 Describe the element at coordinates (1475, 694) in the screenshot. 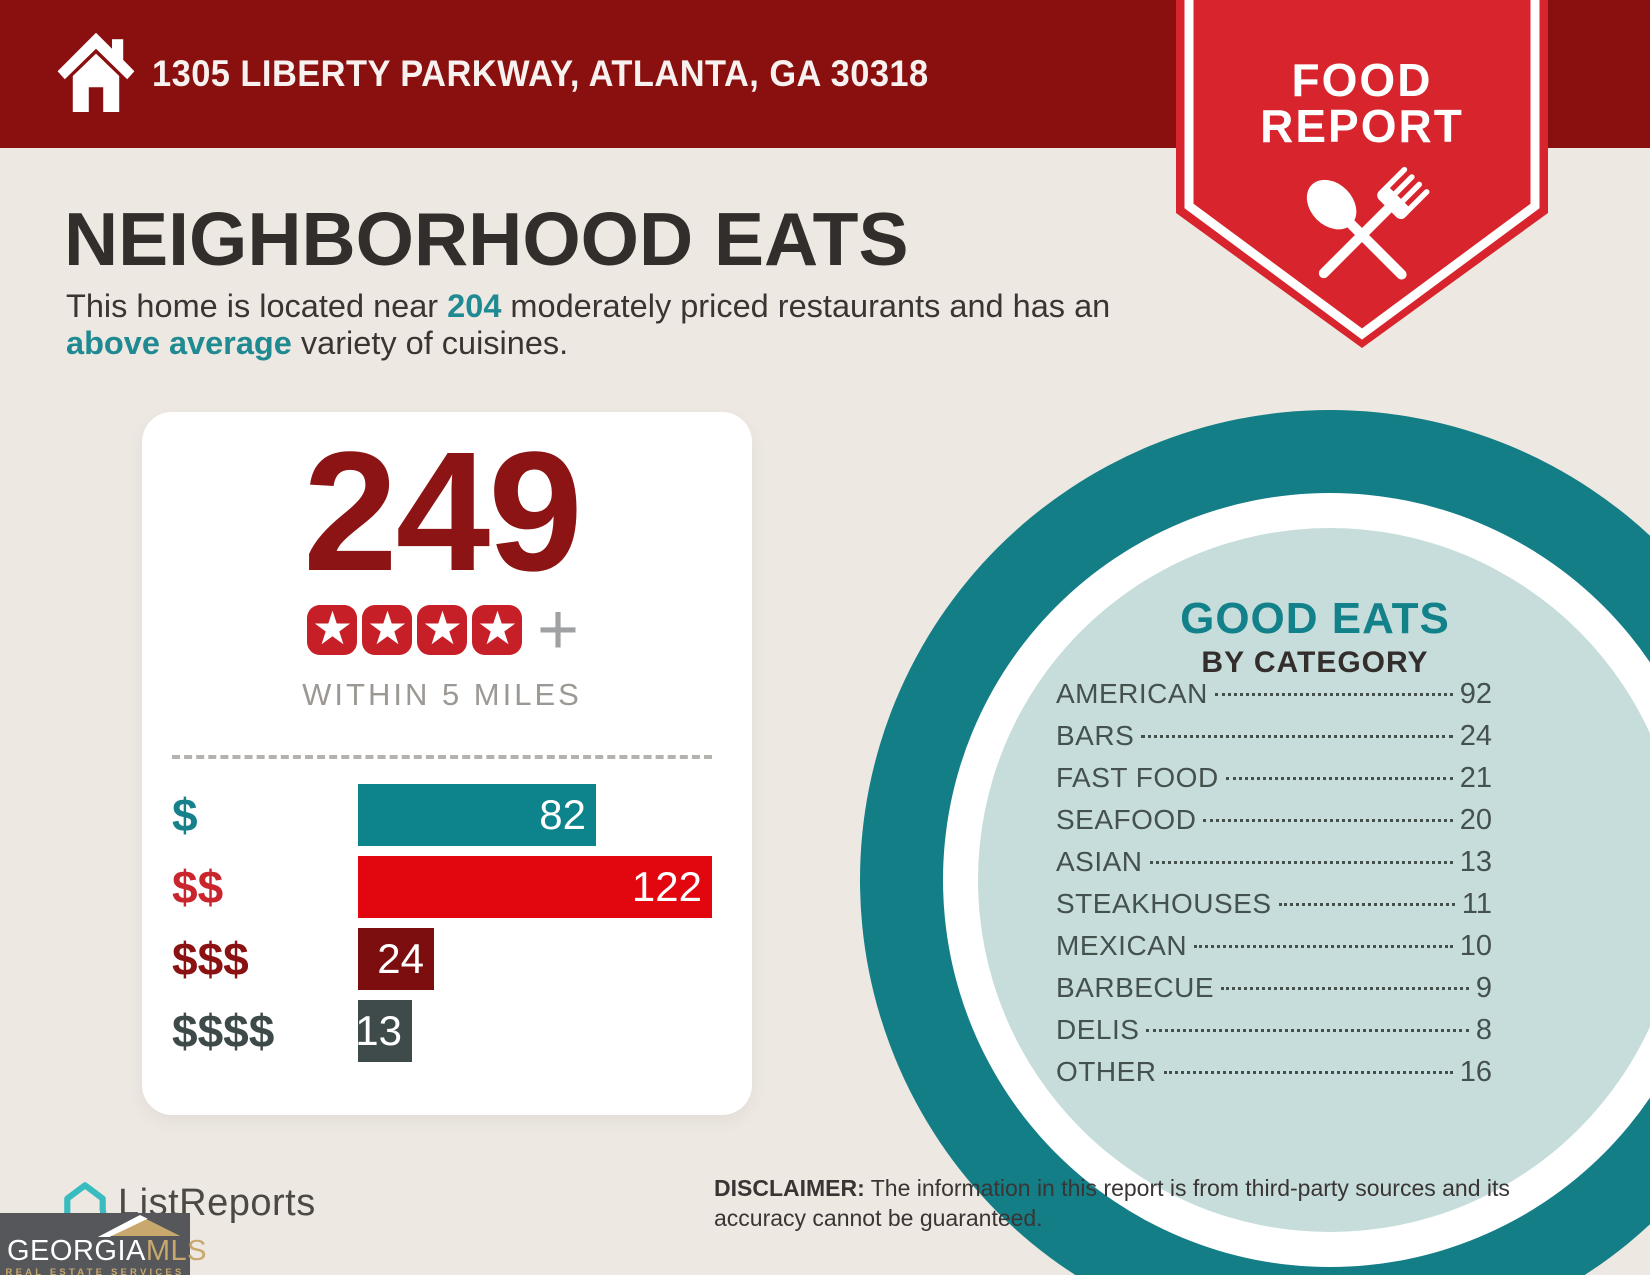

I see `category-value: 92` at that location.